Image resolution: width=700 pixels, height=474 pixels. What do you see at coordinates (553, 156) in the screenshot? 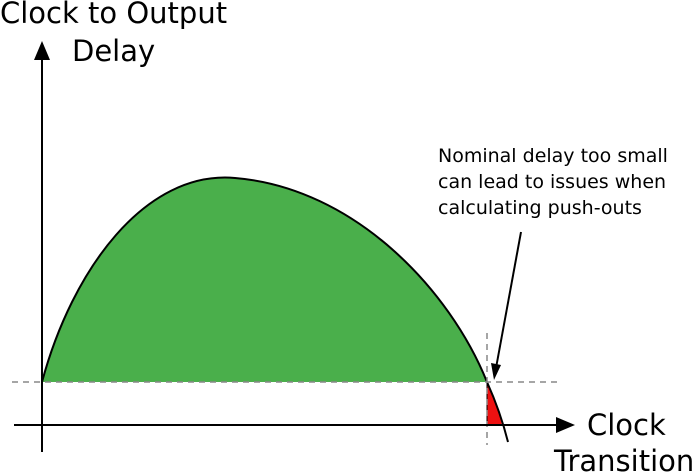
I see `annotation-line1: Nominal delay too small` at bounding box center [553, 156].